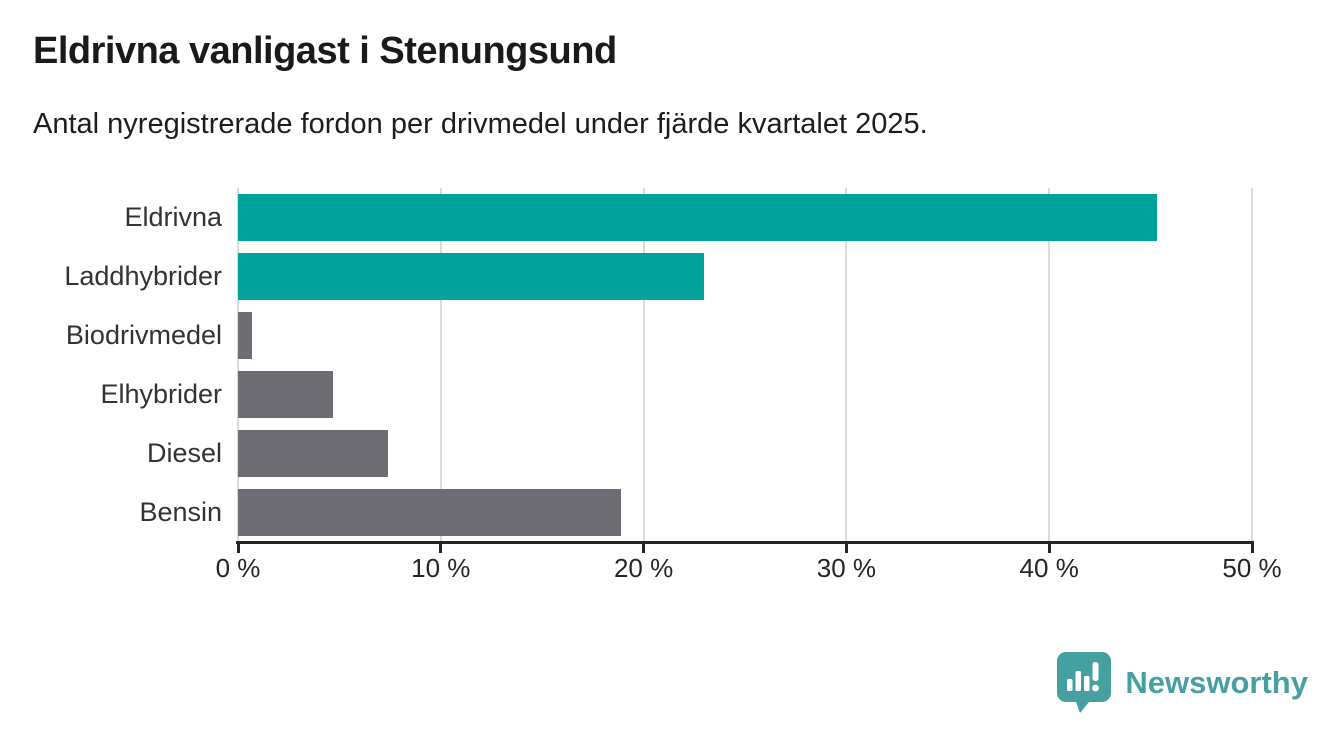  What do you see at coordinates (161, 393) in the screenshot?
I see `category-label-elhybrider: Elhybrider` at bounding box center [161, 393].